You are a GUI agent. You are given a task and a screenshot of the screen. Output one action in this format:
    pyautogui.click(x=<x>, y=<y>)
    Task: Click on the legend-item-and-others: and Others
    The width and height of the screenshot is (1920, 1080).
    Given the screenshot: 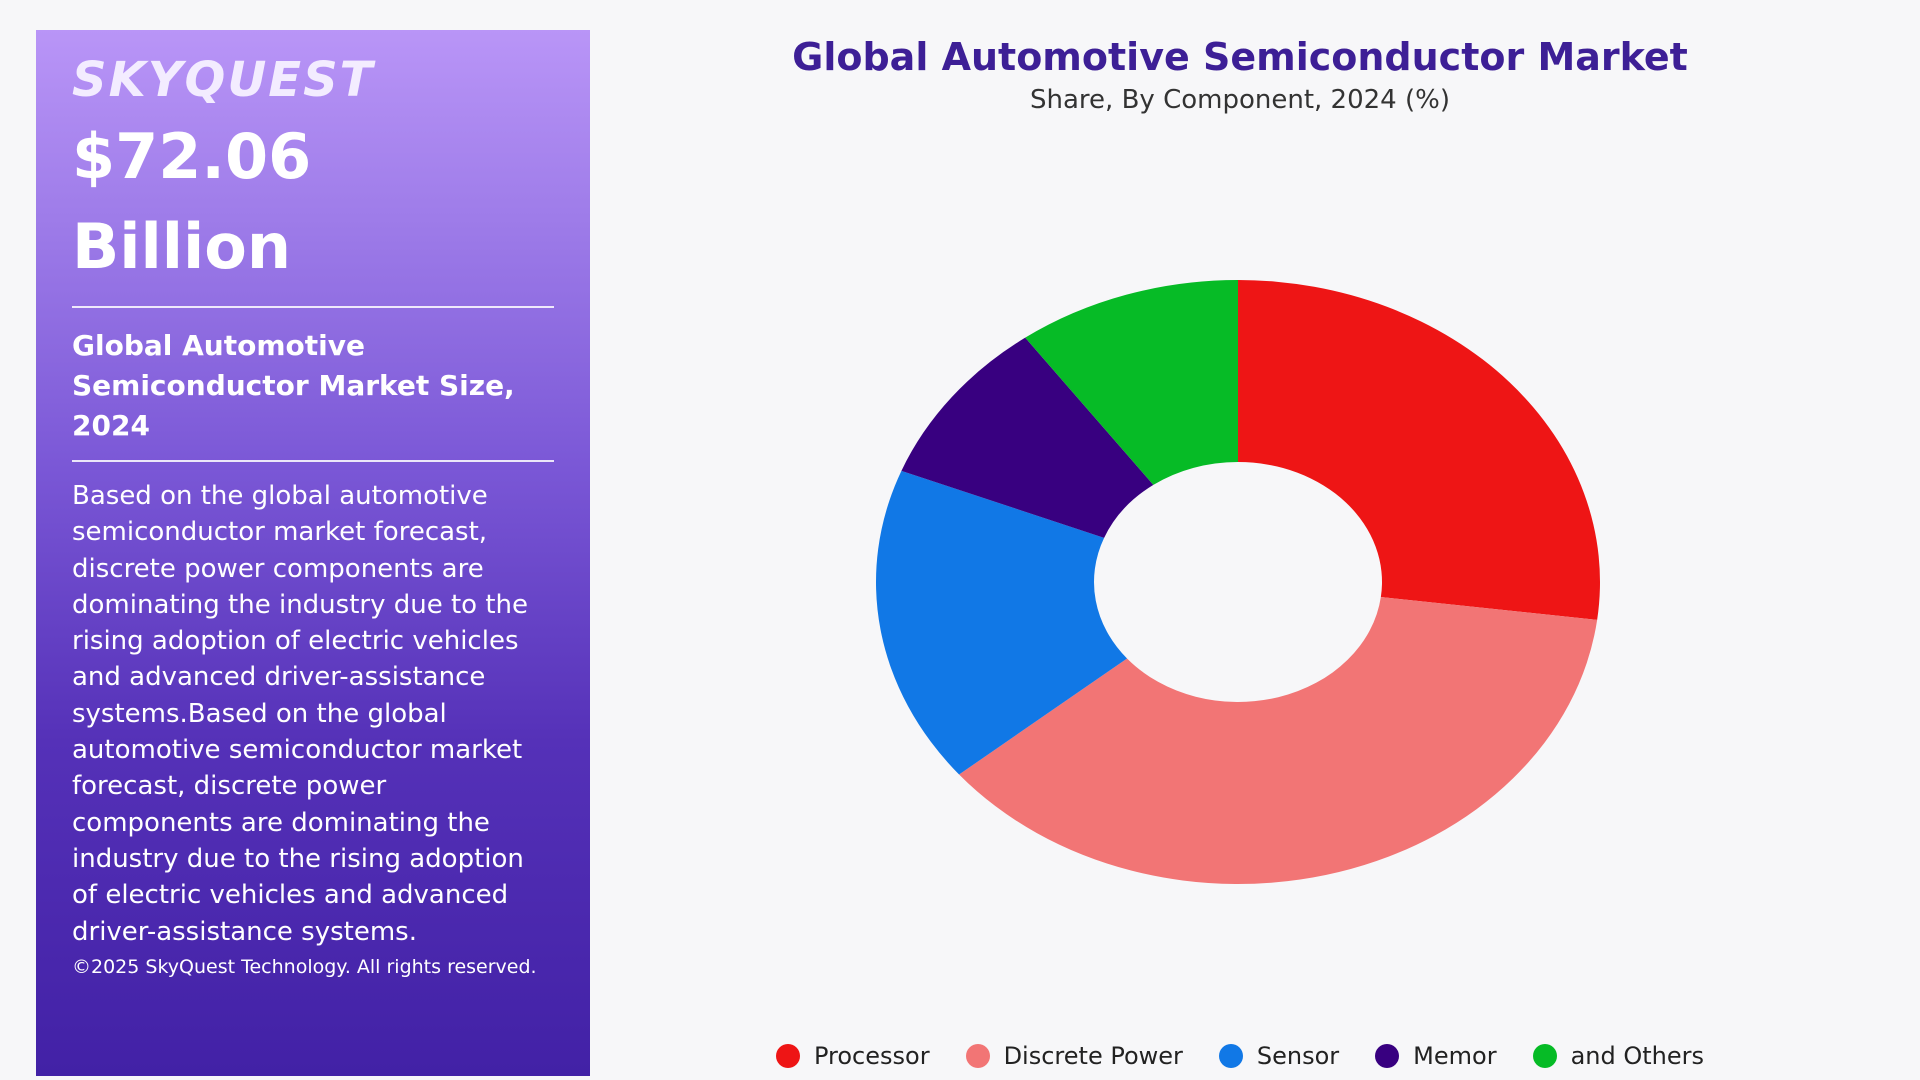 What is the action you would take?
    pyautogui.click(x=1618, y=1056)
    